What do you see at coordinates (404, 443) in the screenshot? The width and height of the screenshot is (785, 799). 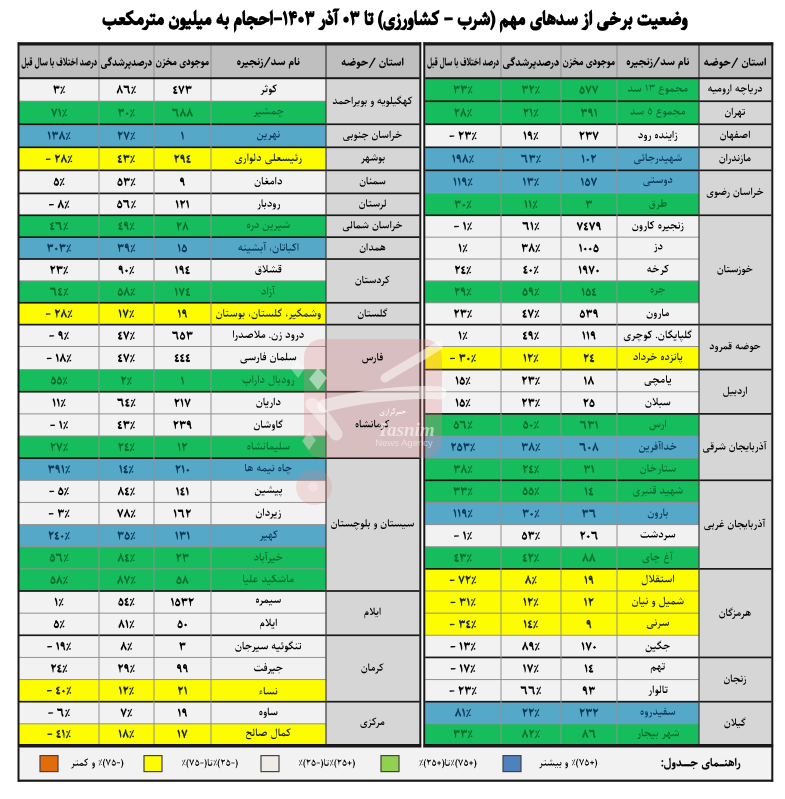 I see `svg-text: News Agency` at bounding box center [404, 443].